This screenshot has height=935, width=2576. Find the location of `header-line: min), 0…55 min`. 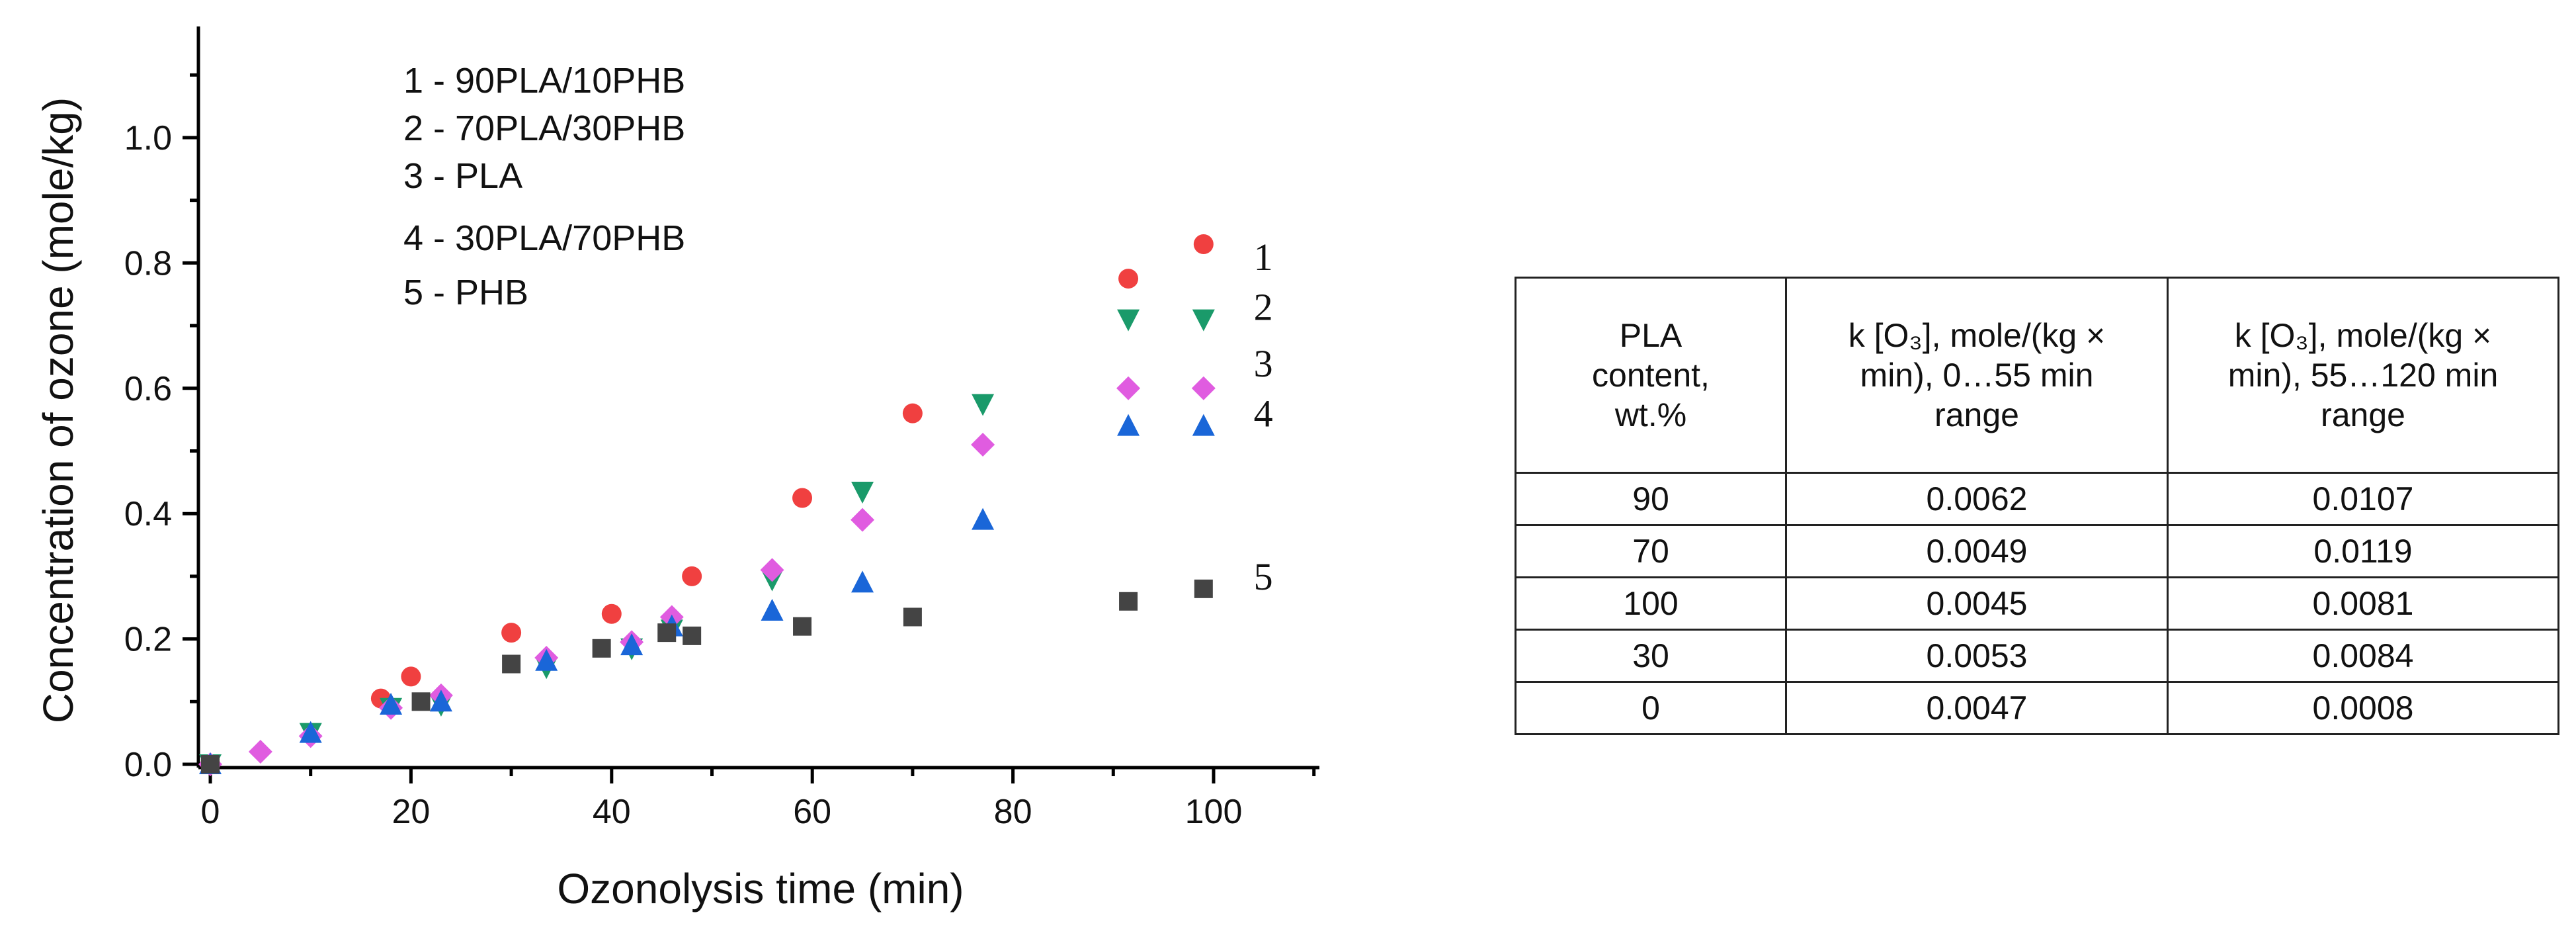

header-line: min), 0…55 min is located at coordinates (1977, 375).